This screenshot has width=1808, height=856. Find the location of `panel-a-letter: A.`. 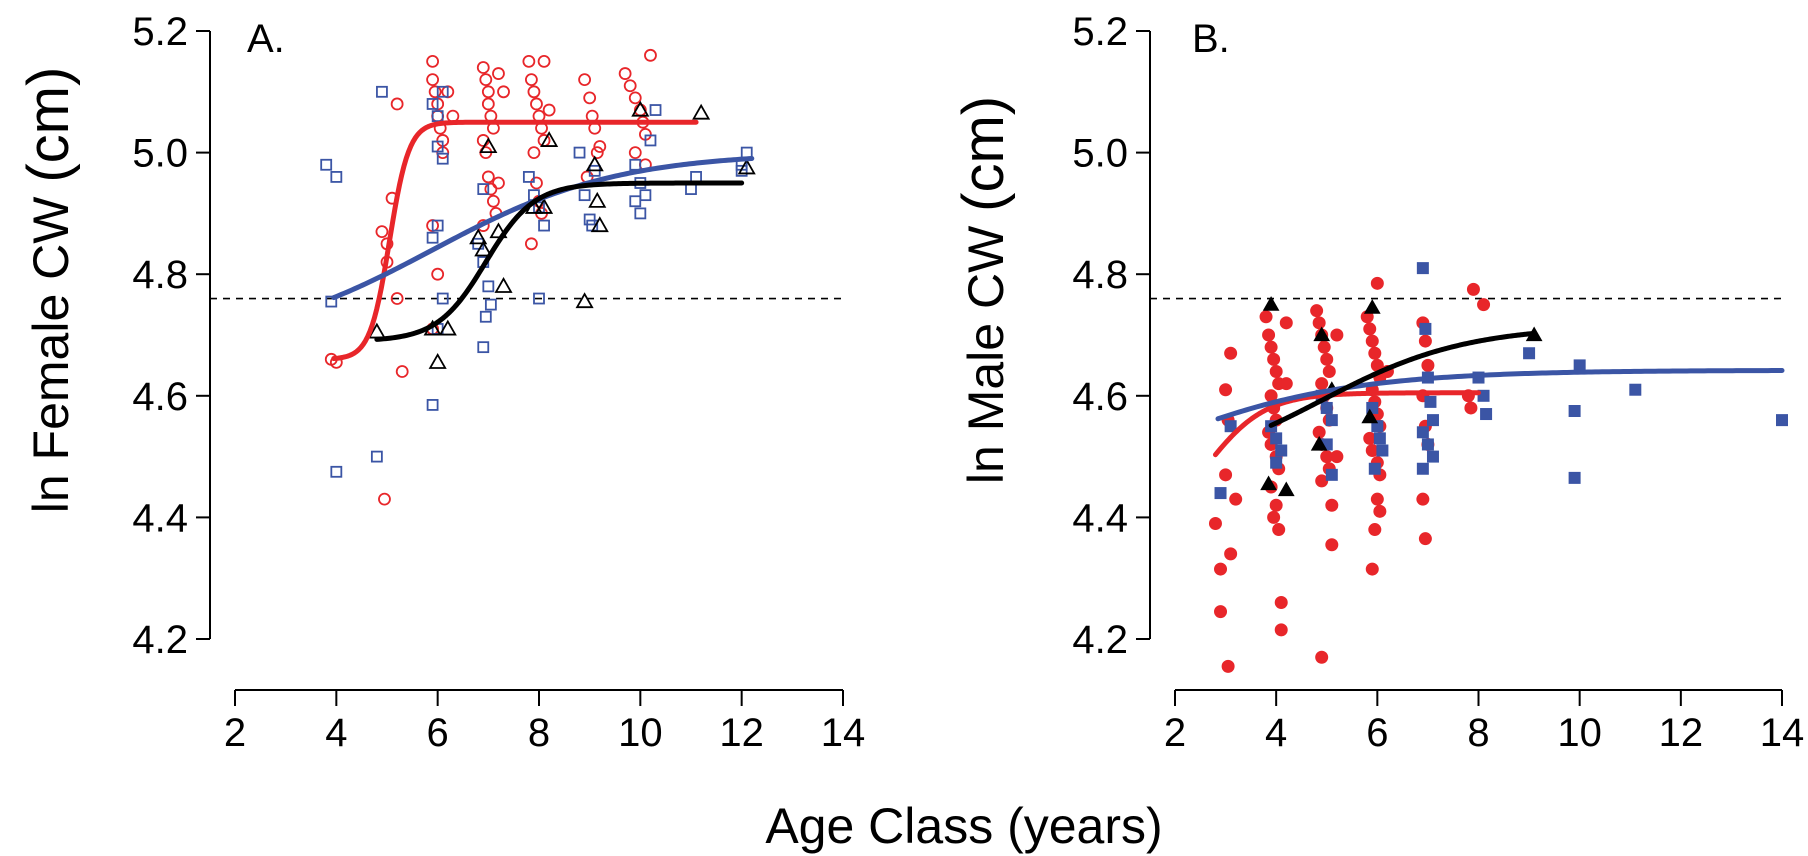

panel-a-letter: A. is located at coordinates (266, 39).